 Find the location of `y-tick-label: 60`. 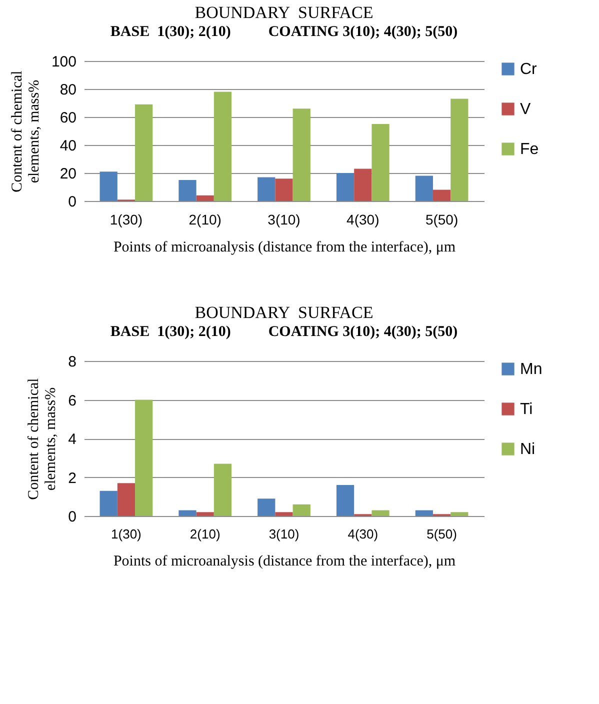

y-tick-label: 60 is located at coordinates (68, 118).